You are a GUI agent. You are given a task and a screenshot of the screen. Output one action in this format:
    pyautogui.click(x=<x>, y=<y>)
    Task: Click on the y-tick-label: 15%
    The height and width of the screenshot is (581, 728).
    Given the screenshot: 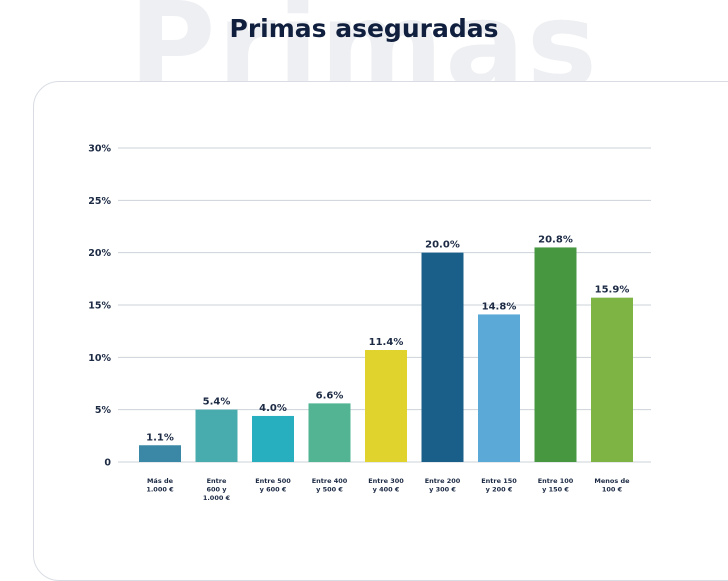 What is the action you would take?
    pyautogui.click(x=99, y=306)
    